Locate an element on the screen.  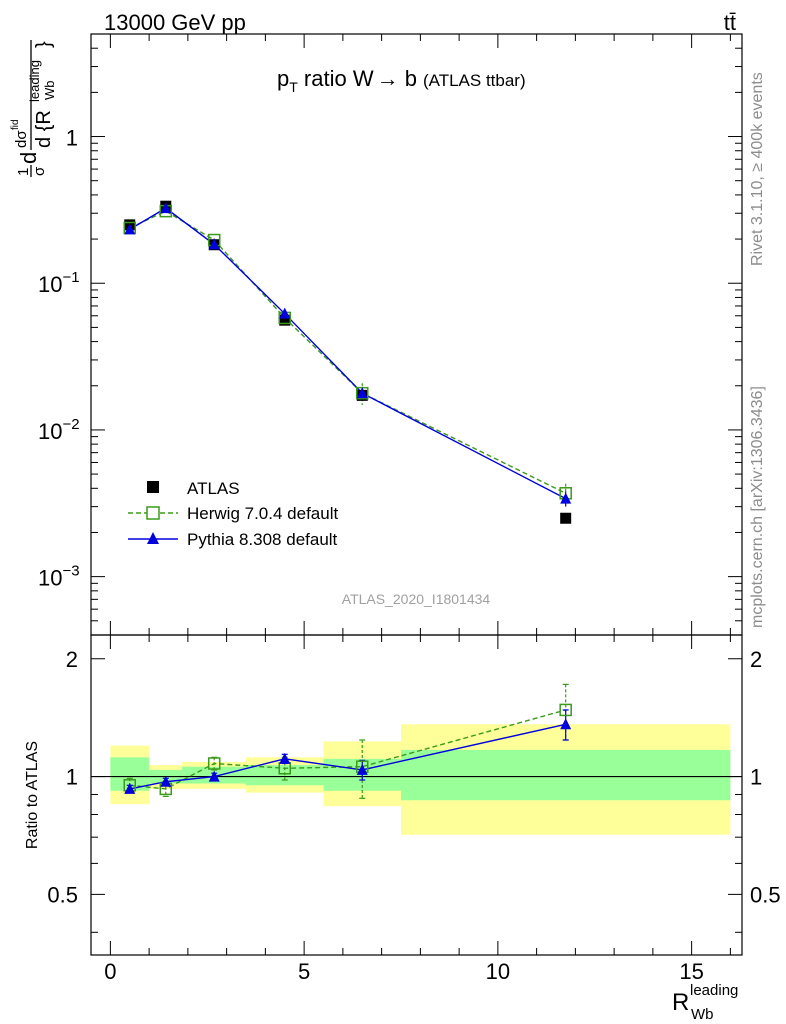
ratio-y-tick-label-right: 0.5 is located at coordinates (765, 894).